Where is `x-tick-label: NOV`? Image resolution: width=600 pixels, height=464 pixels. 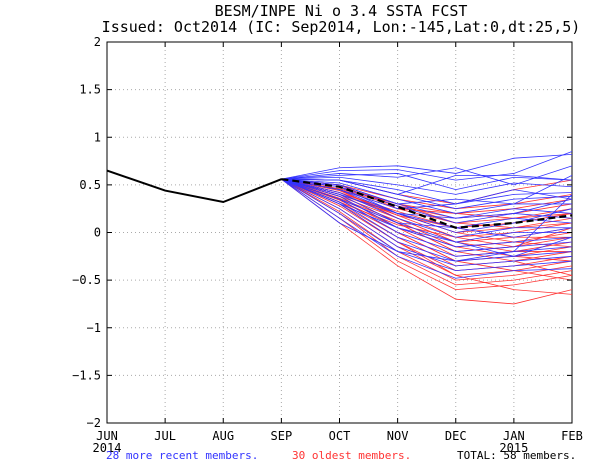
x-tick-label: NOV is located at coordinates (398, 436).